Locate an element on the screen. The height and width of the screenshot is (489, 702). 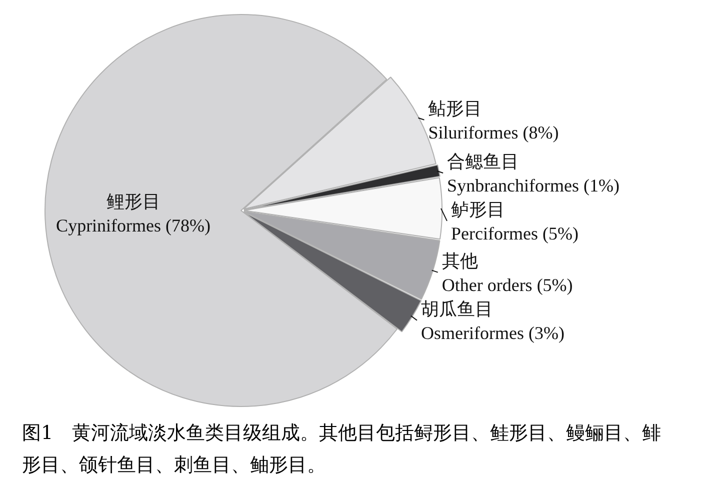
caption: 图1 黄河流域淡水鱼类目级组成。其他目包括鲟形目、鲑形目、鳗鲡目、鲱形目、颌针鱼目、刺鱼目、鲉形目。 is located at coordinates (341, 449).